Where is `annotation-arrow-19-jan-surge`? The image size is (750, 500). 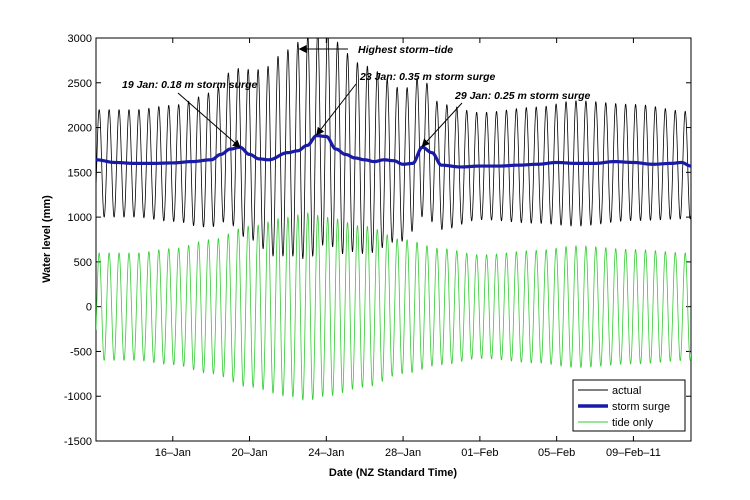 annotation-arrow-19-jan-surge is located at coordinates (209, 120).